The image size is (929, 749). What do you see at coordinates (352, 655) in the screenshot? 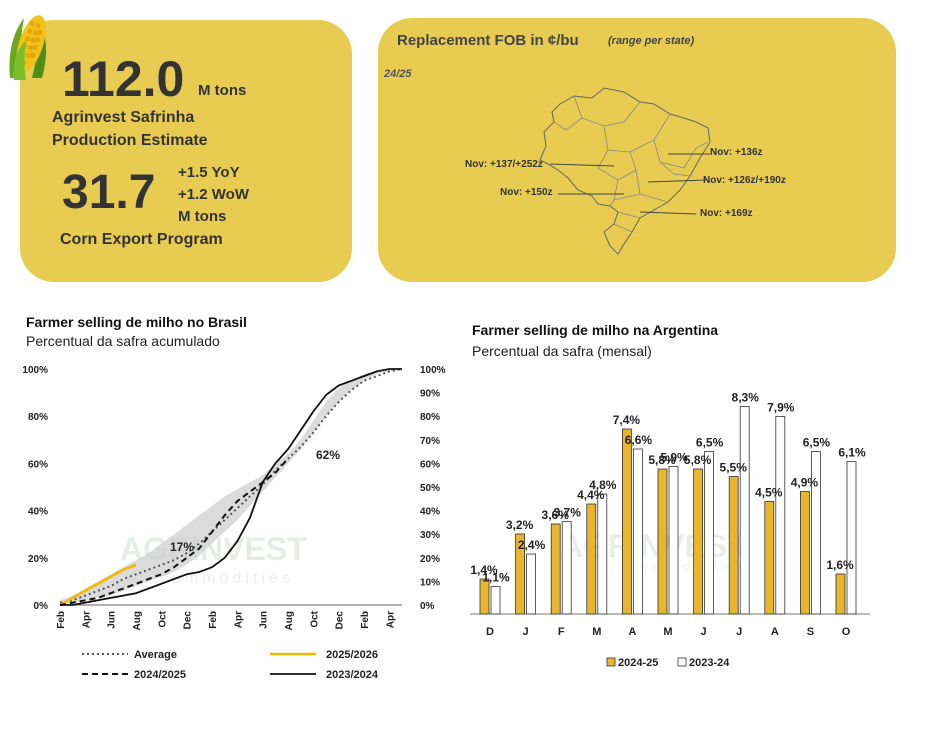
I see `legend-label-2025-2026: 2025/2026` at bounding box center [352, 655].